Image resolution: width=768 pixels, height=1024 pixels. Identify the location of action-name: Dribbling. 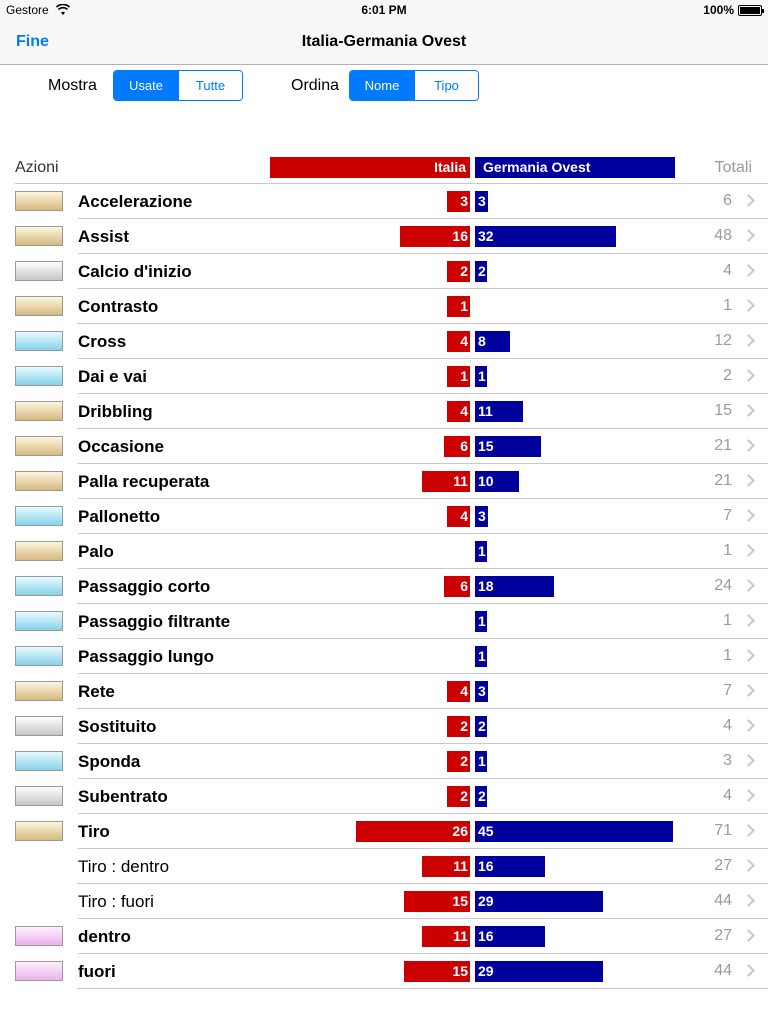
(115, 411).